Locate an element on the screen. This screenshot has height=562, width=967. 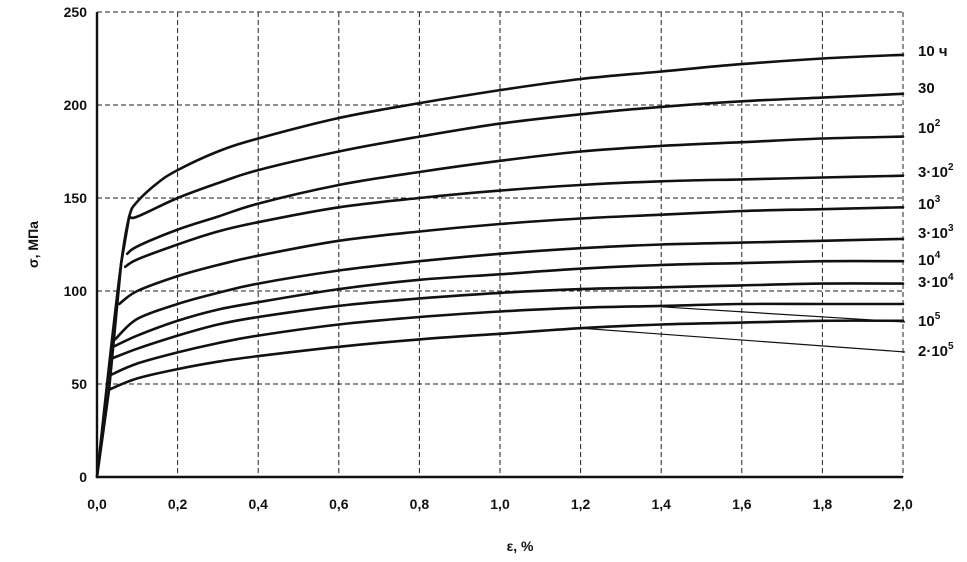
curve-label: 3·10³ is located at coordinates (936, 232).